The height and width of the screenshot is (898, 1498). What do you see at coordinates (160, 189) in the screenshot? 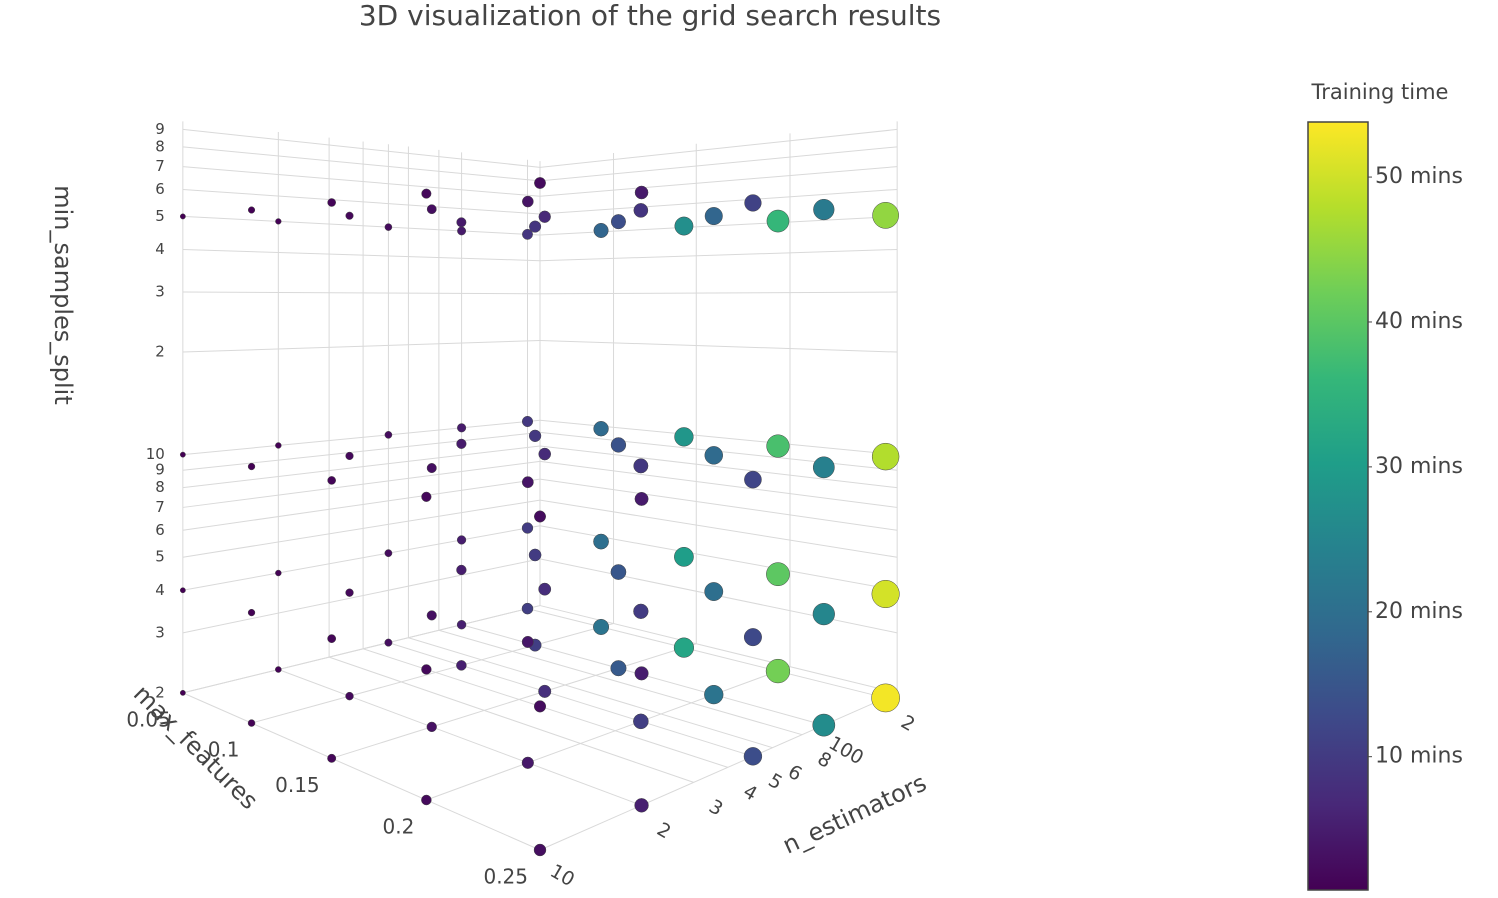
I see `z-tick-label: 6` at bounding box center [160, 189].